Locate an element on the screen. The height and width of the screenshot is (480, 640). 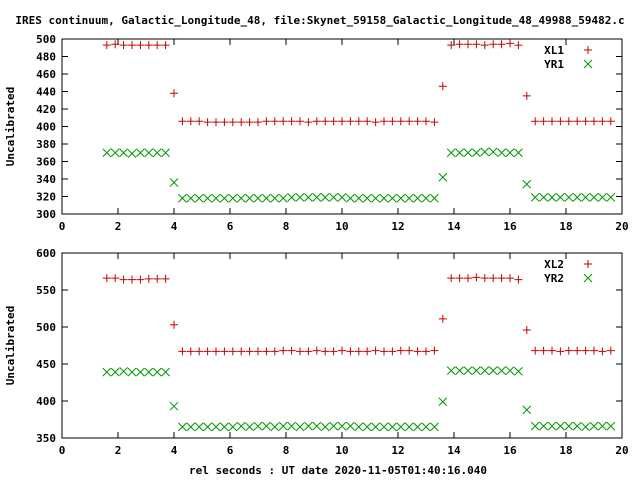
y-tick-label: 480 is located at coordinates (46, 57).